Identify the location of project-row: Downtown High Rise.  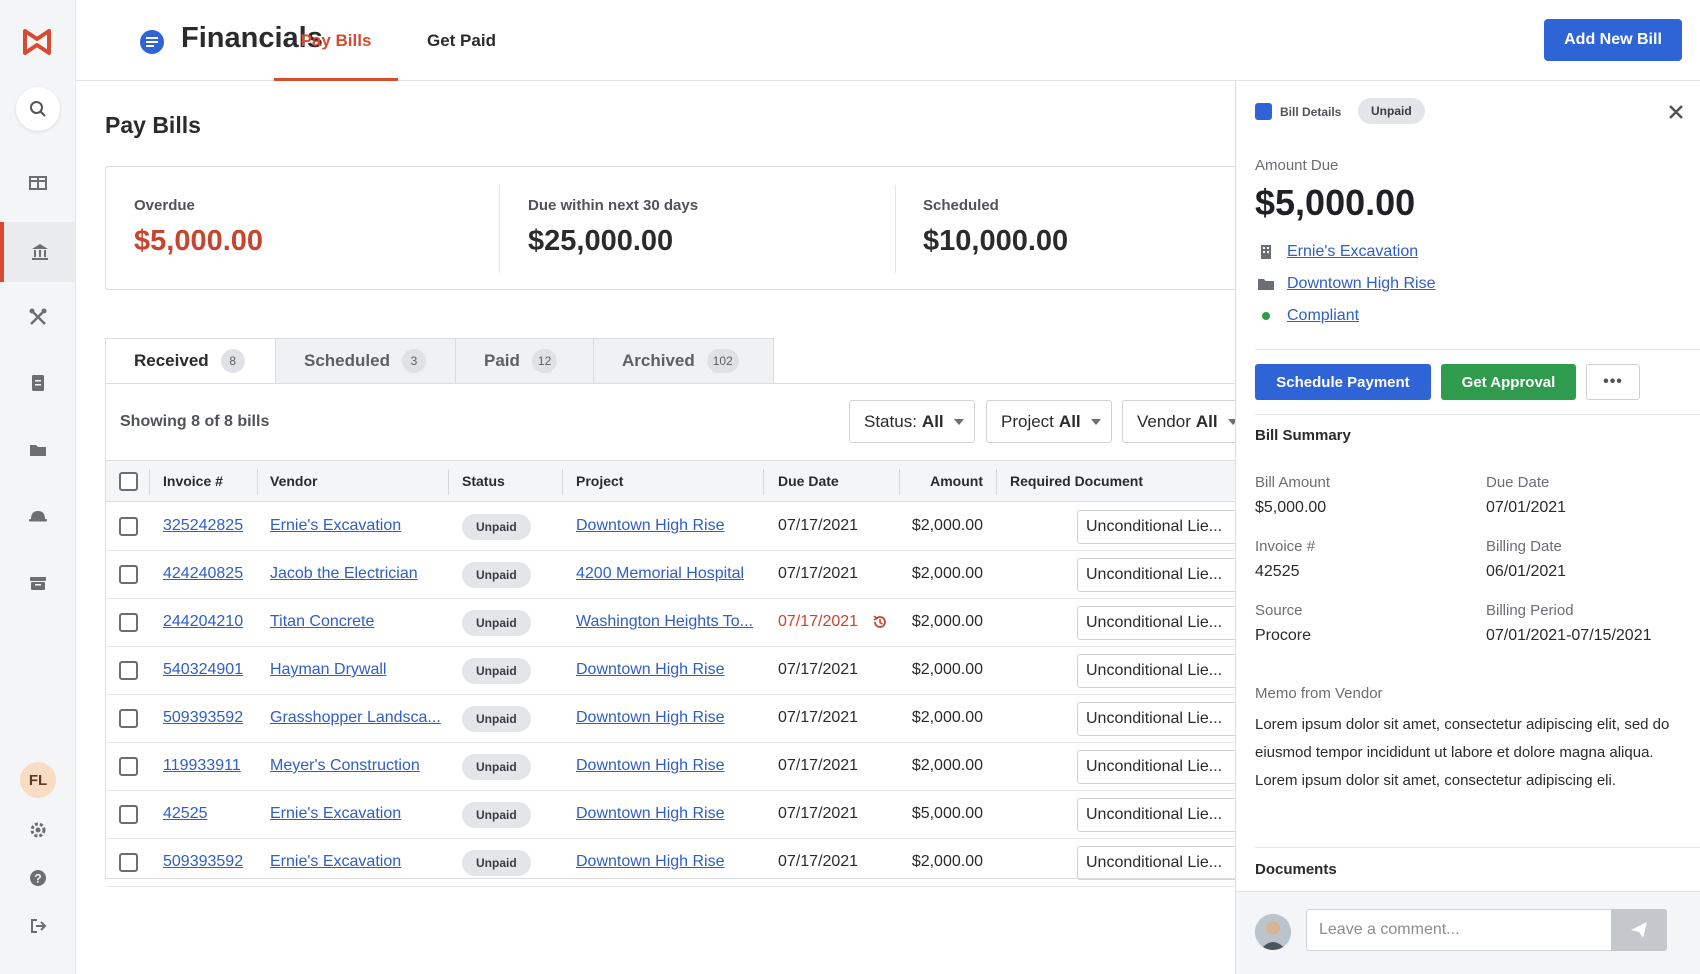
(1345, 284).